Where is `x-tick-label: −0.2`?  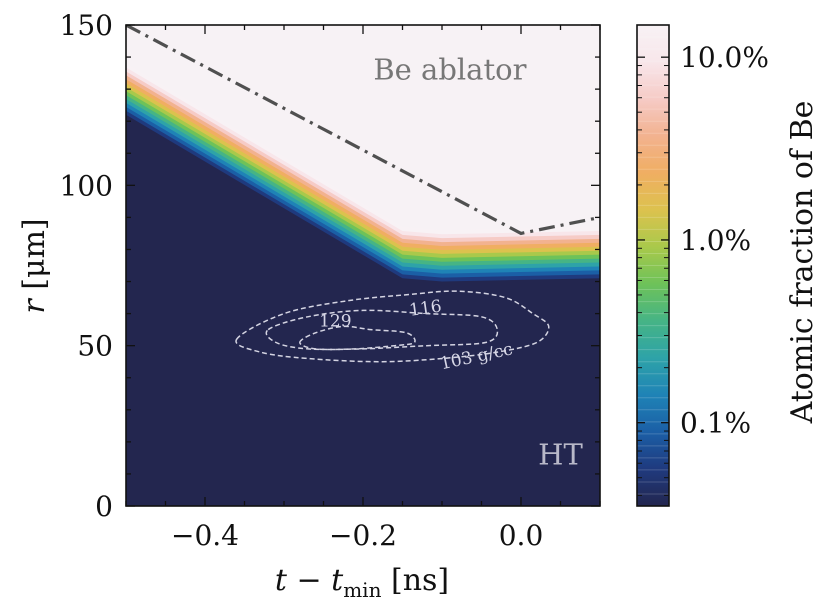
x-tick-label: −0.2 is located at coordinates (363, 535).